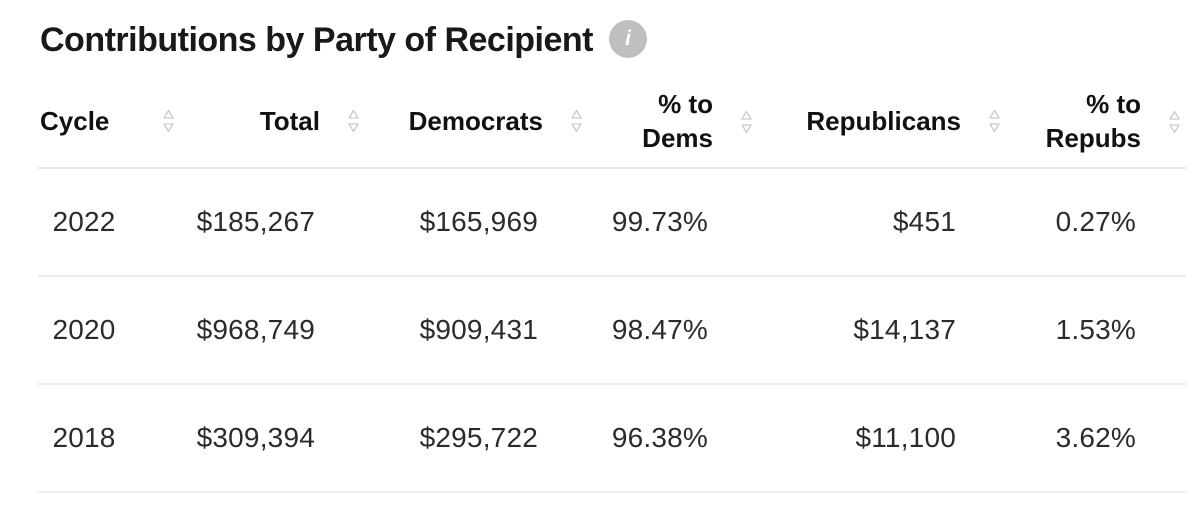 The height and width of the screenshot is (517, 1200). Describe the element at coordinates (272, 330) in the screenshot. I see `cell-total: $968,749` at that location.